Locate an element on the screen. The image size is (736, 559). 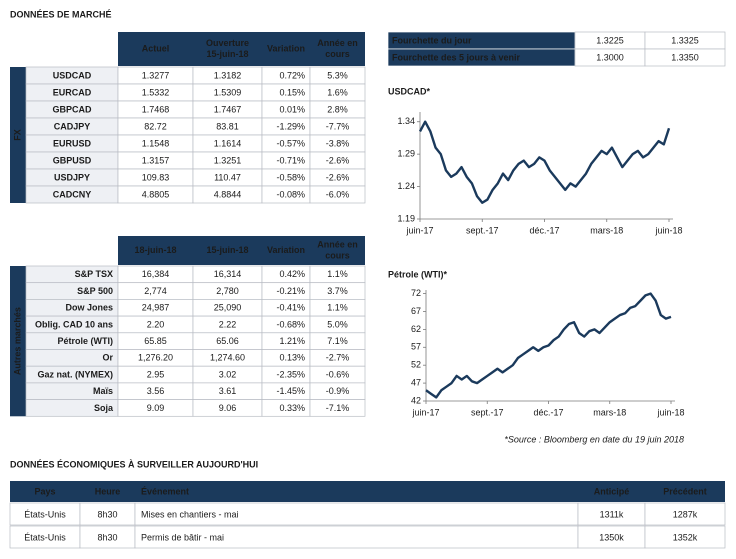
cell-value: 16,314 is located at coordinates (228, 274).